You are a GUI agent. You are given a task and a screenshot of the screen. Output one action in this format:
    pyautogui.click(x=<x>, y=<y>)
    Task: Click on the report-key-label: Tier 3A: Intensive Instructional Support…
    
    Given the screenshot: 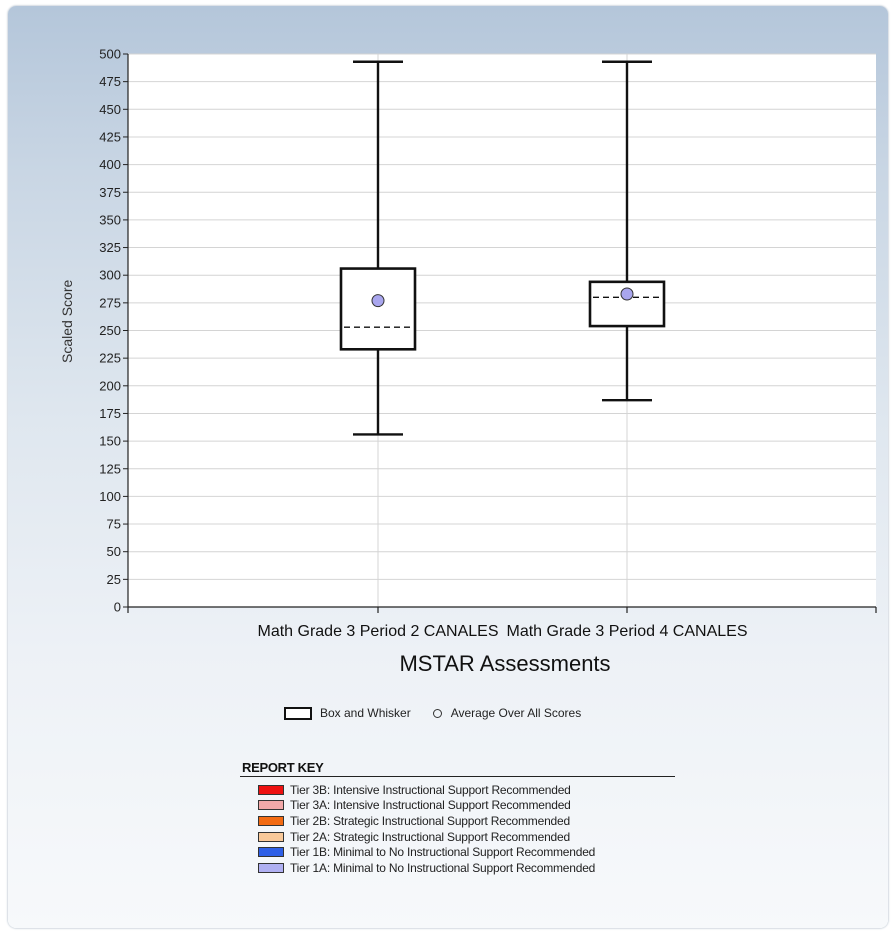 What is the action you would take?
    pyautogui.click(x=430, y=805)
    